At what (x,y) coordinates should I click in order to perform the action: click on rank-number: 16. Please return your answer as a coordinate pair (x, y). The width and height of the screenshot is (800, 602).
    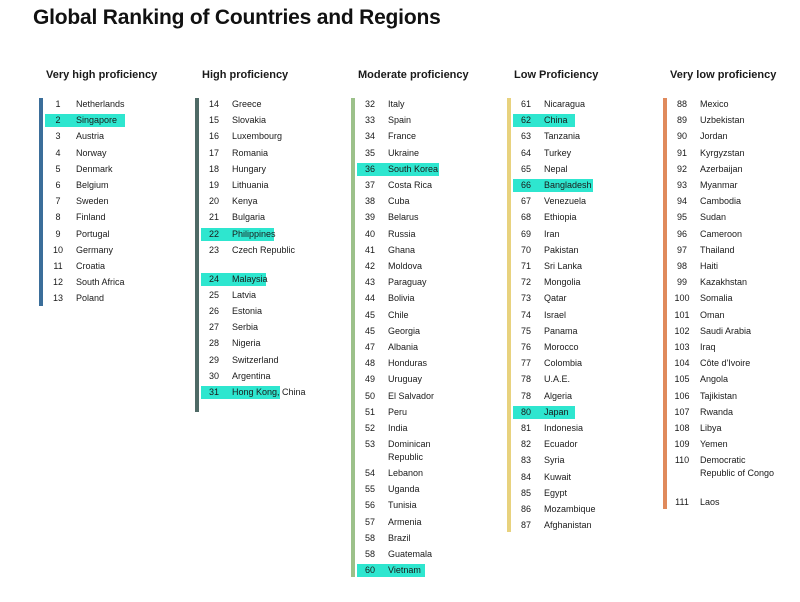
    Looking at the image, I should click on (213, 136).